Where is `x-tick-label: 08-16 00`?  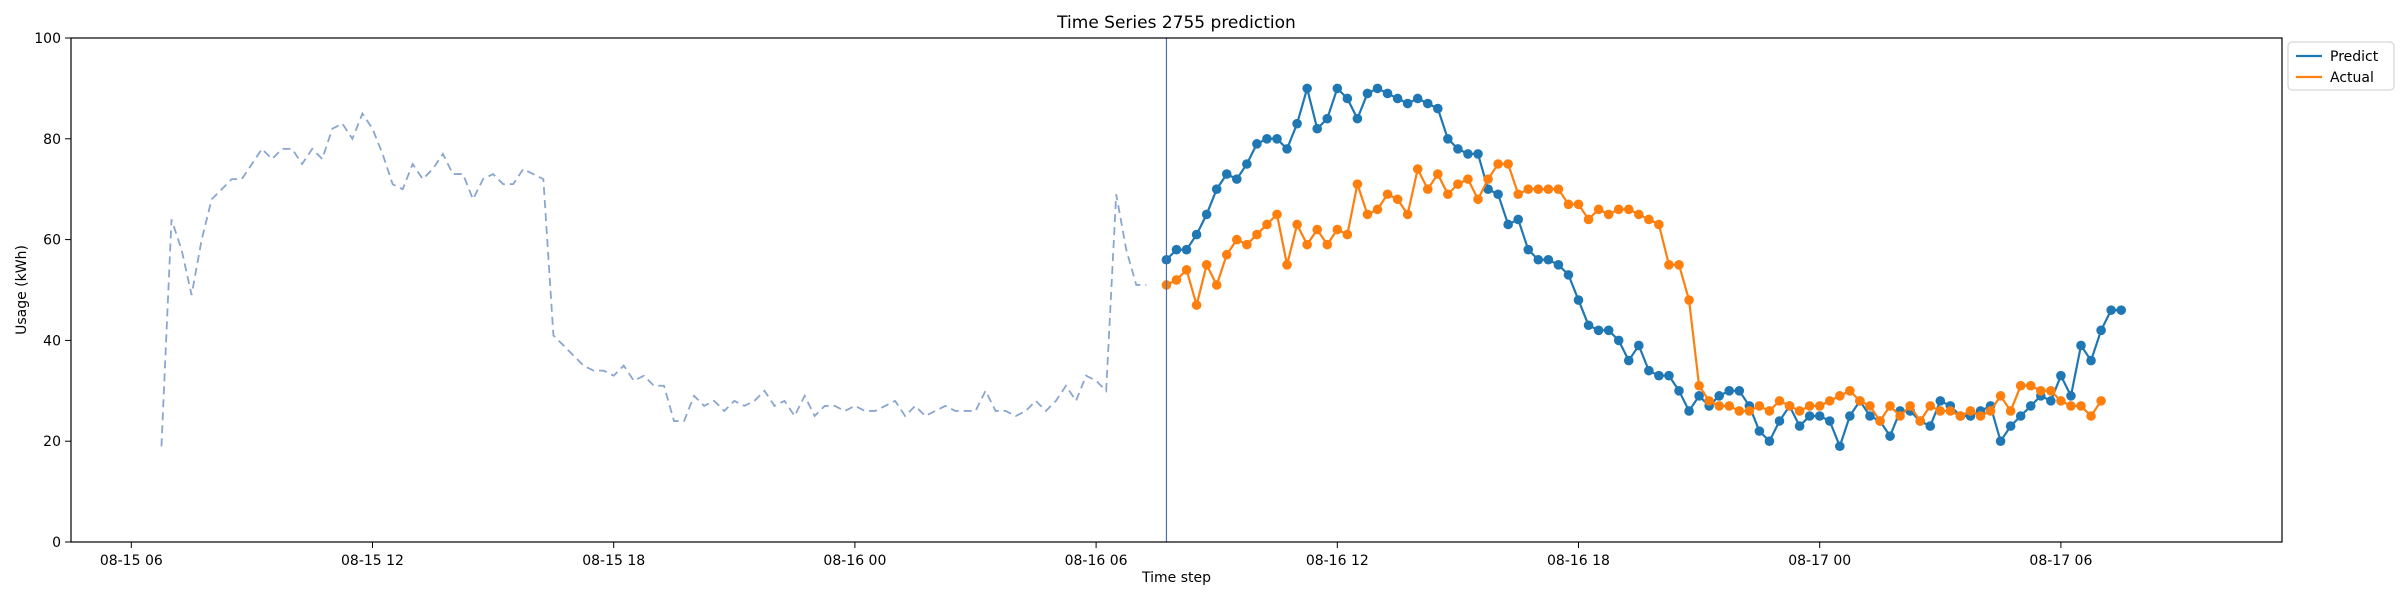 x-tick-label: 08-16 00 is located at coordinates (854, 561).